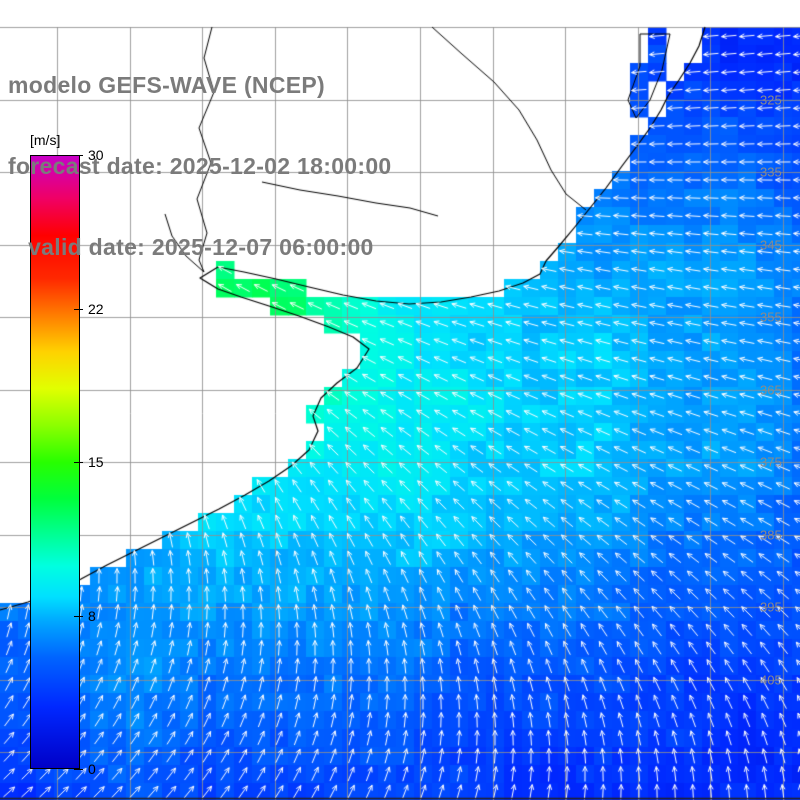 The height and width of the screenshot is (800, 800). I want to click on latitude-grid-label: 355, so click(771, 317).